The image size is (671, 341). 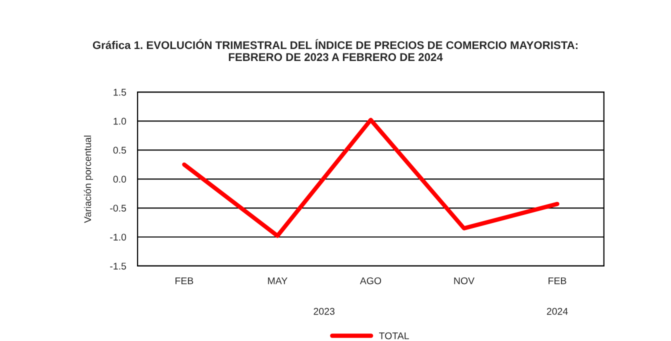 What do you see at coordinates (118, 266) in the screenshot?
I see `y-tick-label: -1.5` at bounding box center [118, 266].